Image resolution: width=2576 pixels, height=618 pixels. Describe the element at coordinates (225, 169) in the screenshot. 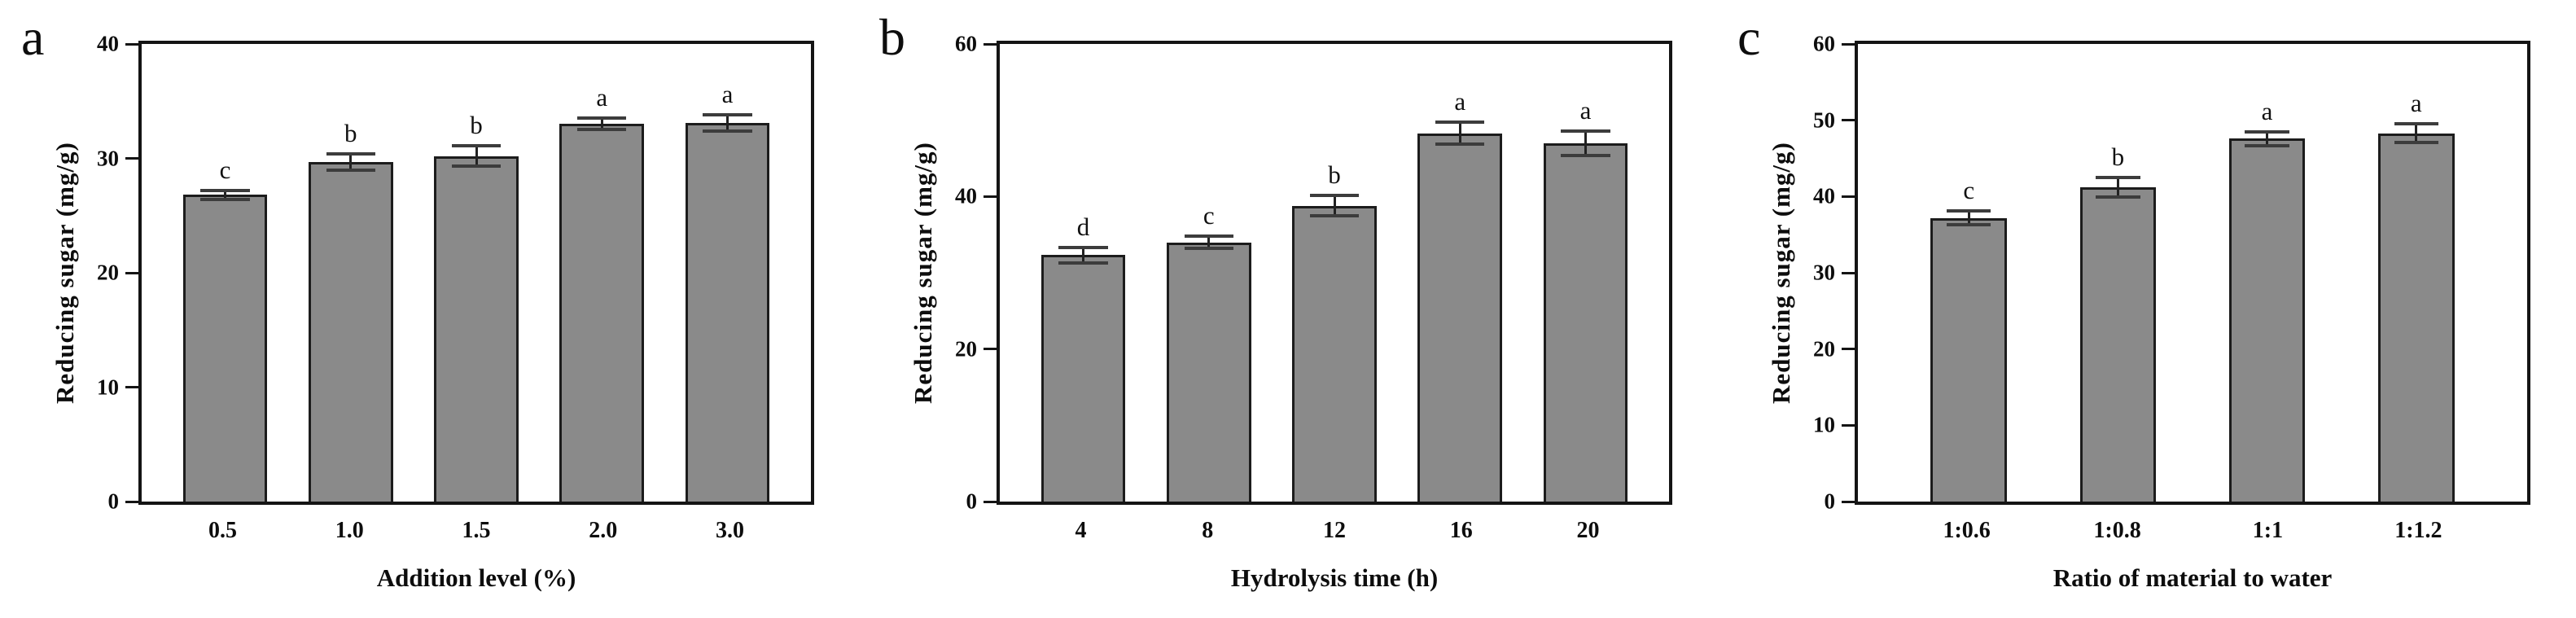

I see `sig-letter-0.5: c` at that location.